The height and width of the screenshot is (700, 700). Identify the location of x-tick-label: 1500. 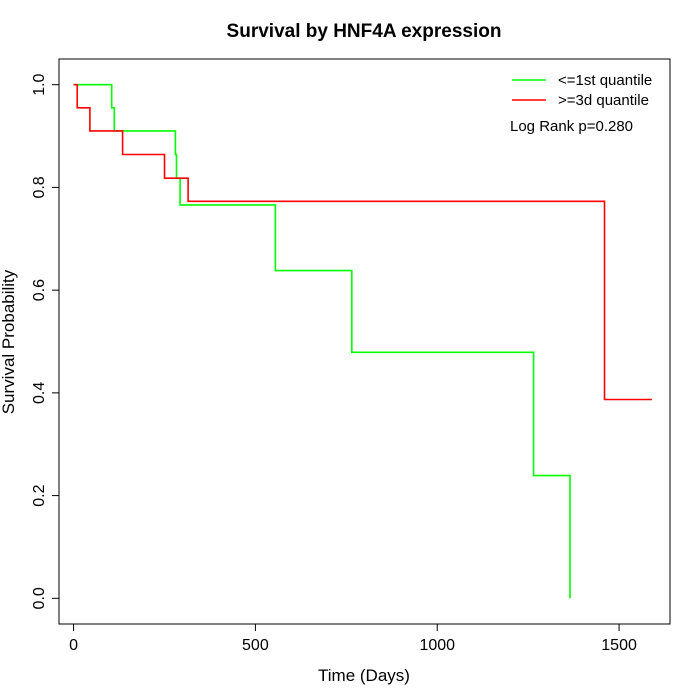
(619, 645).